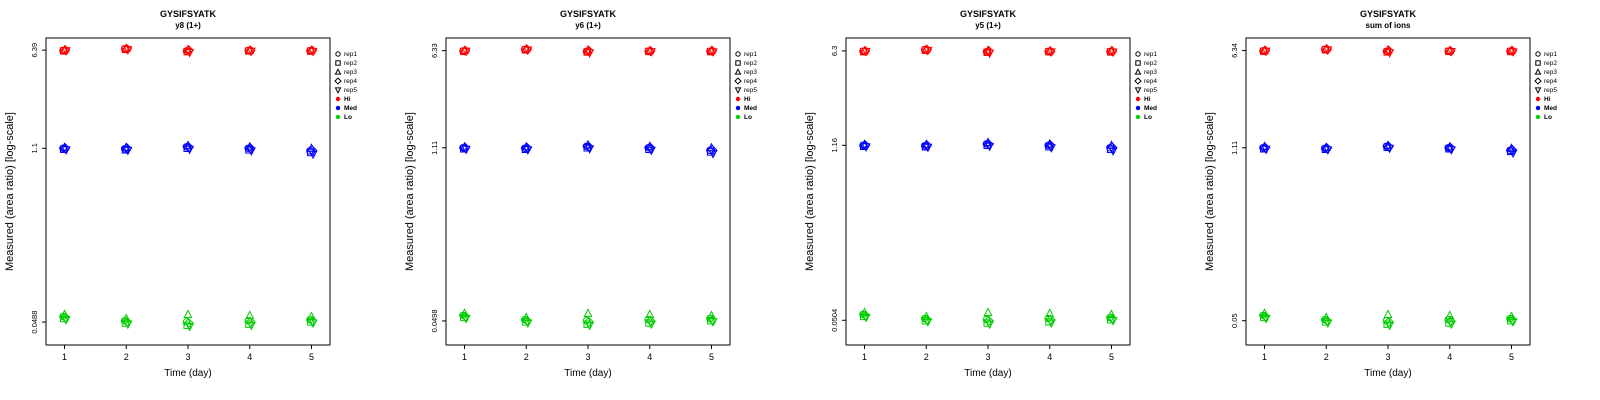 Image resolution: width=1600 pixels, height=400 pixels. I want to click on y-tick-label: 0.05, so click(1234, 320).